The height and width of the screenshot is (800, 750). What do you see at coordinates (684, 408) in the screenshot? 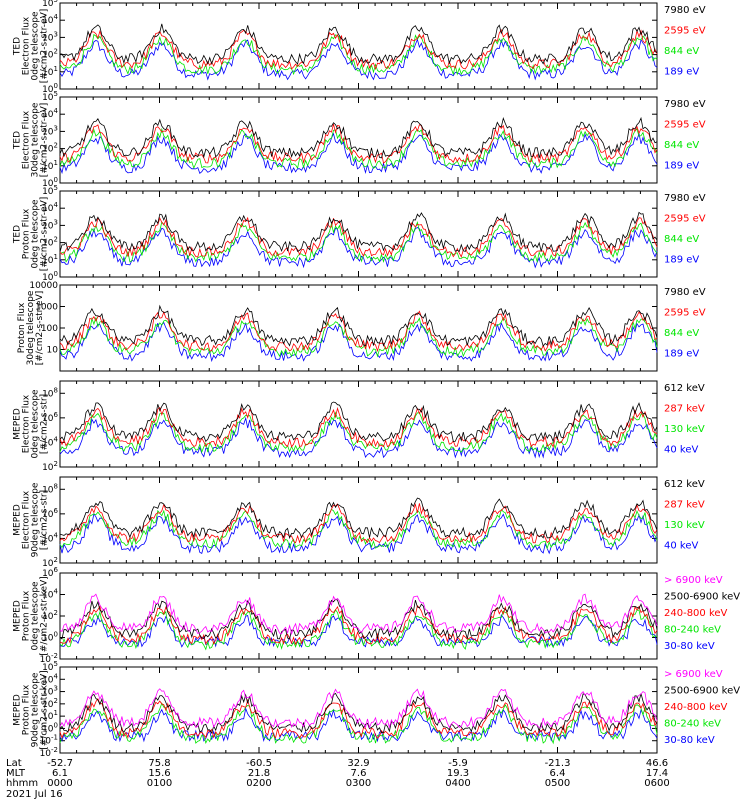
I see `legend-entry: 287 keV` at bounding box center [684, 408].